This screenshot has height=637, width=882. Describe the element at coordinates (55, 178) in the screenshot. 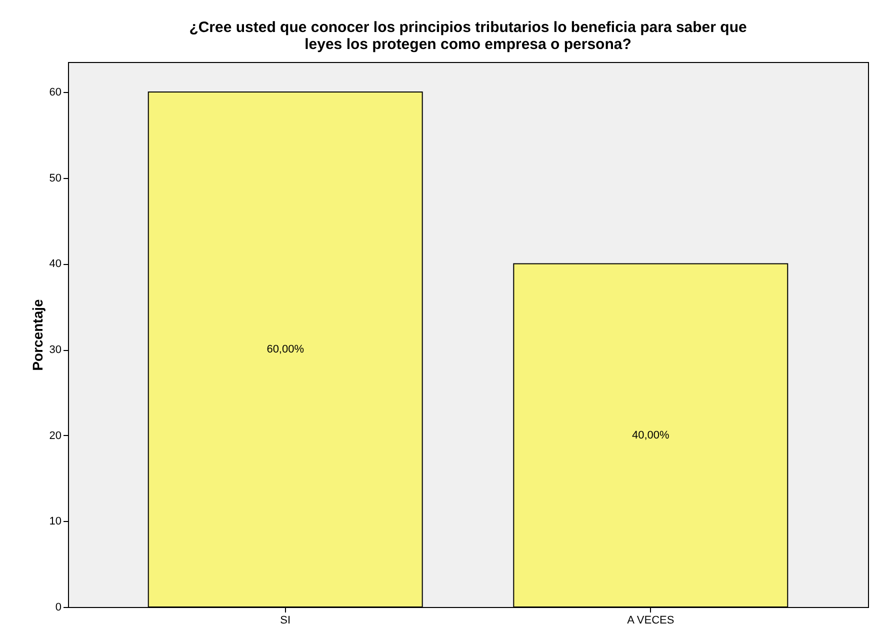

I see `y-tick-label: 50` at that location.